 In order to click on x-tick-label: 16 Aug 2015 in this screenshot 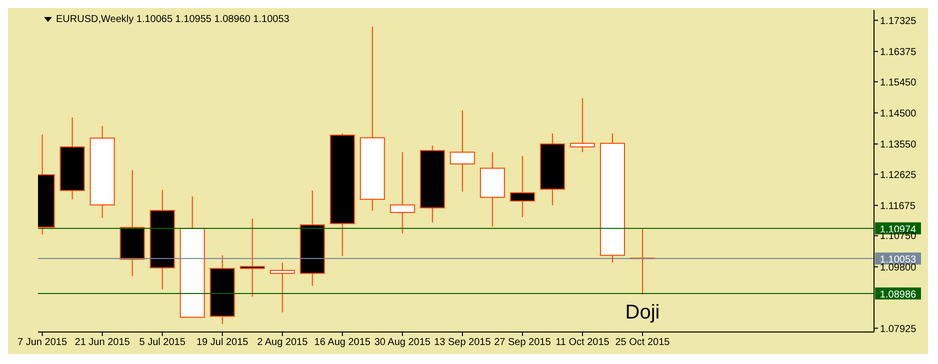, I will do `click(342, 342)`.